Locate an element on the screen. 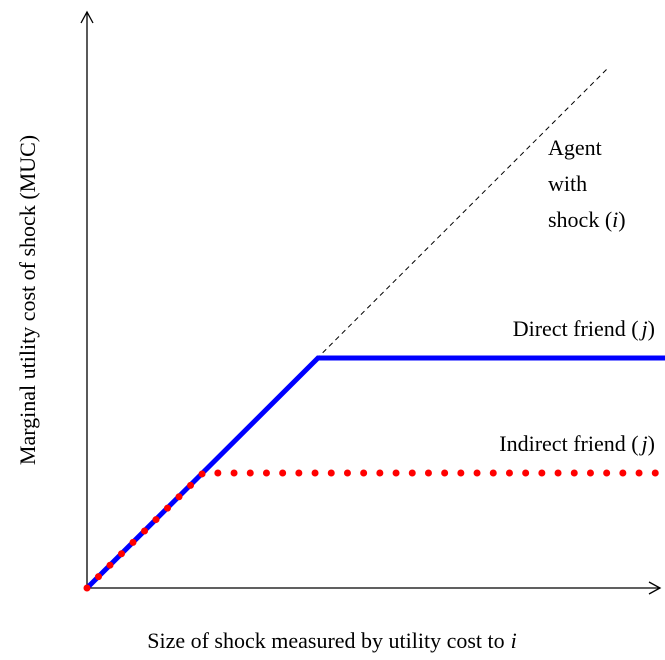  agent-label-end: ) is located at coordinates (621, 219).